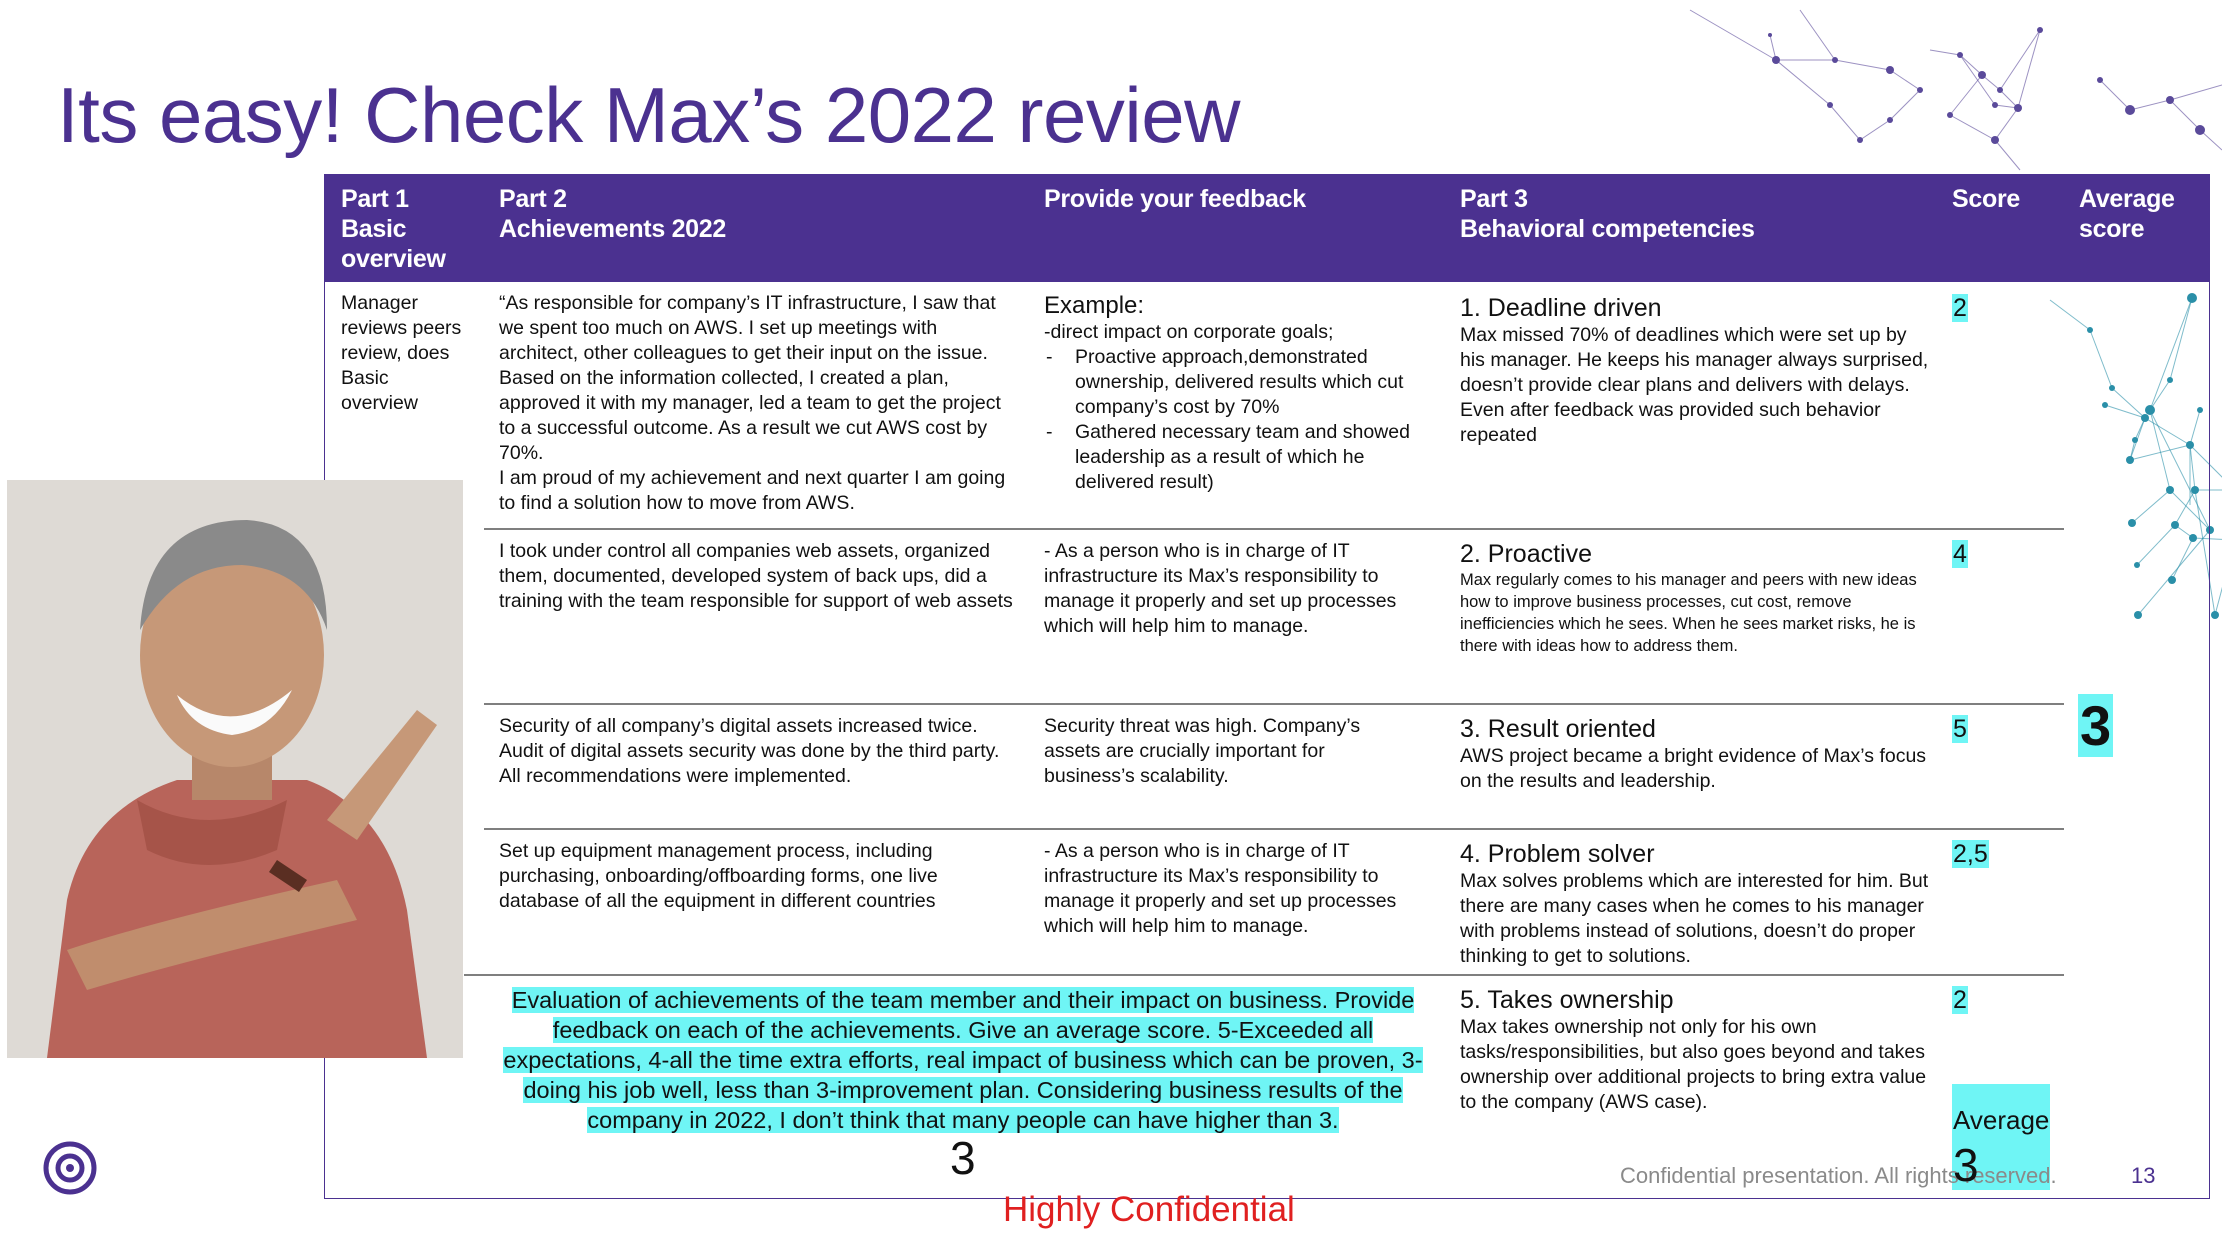 Image resolution: width=2222 pixels, height=1244 pixels. I want to click on confidential-label: Highly Confidential, so click(1149, 1209).